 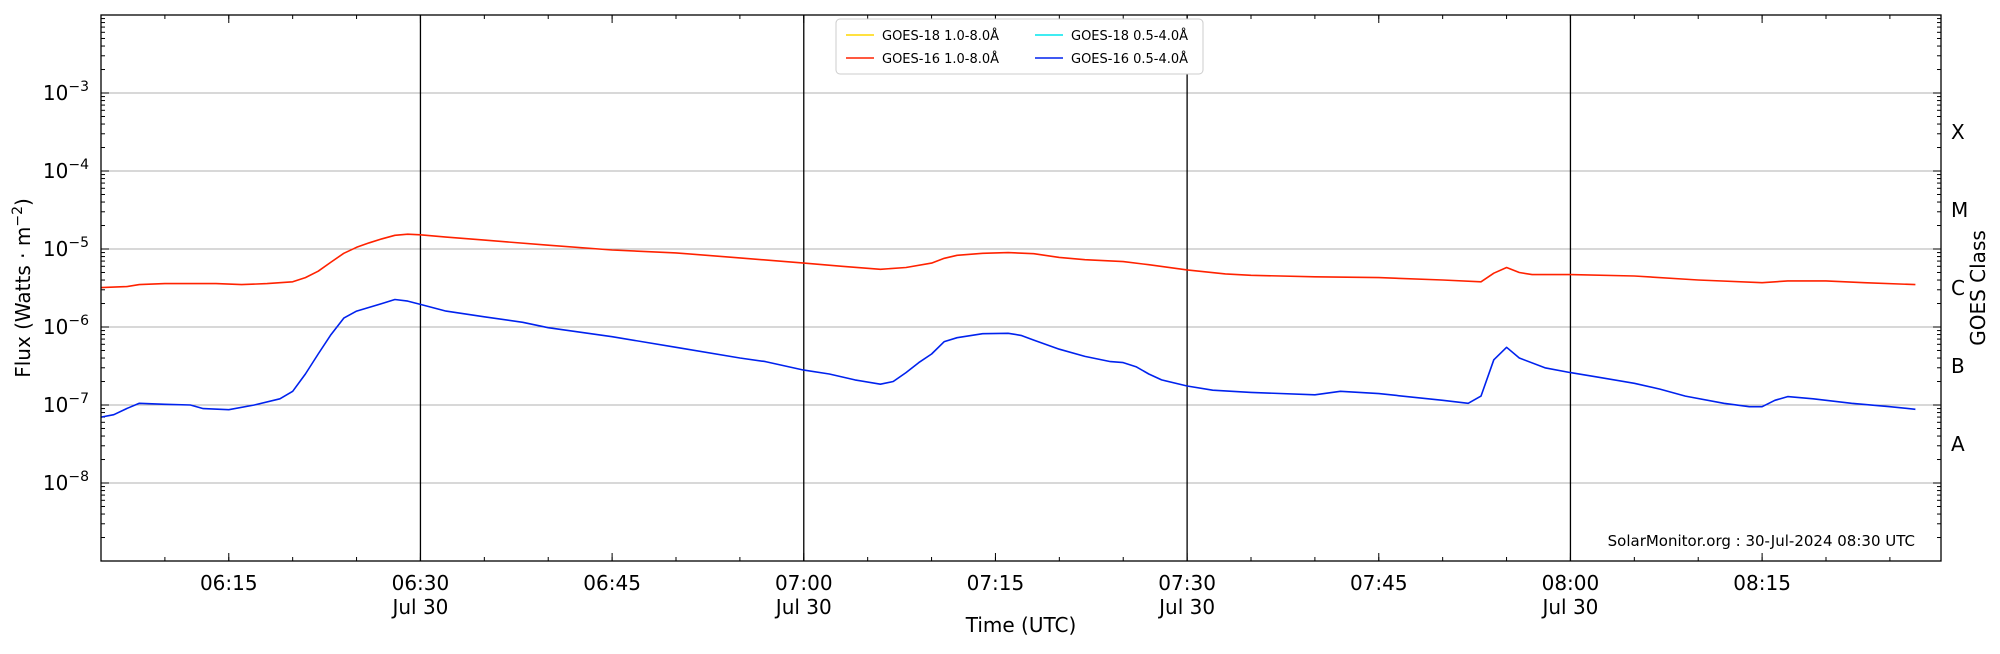 What do you see at coordinates (66, 326) in the screenshot?
I see `y-tick-label: 10⁻⁶` at bounding box center [66, 326].